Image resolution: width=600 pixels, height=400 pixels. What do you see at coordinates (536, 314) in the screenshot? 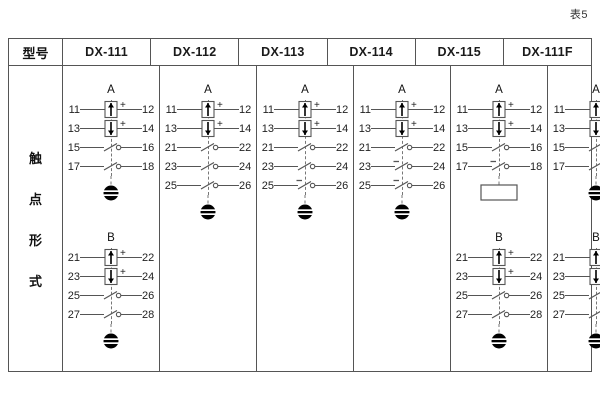
I see `terminal-number-right: 28` at bounding box center [536, 314].